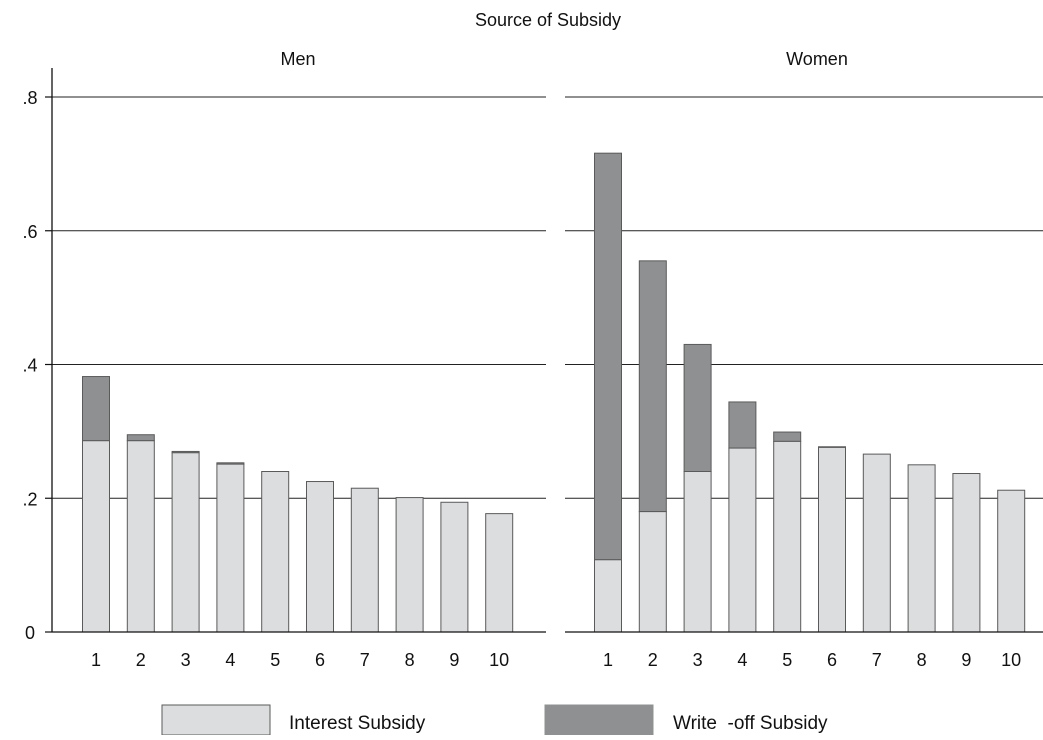 Image resolution: width=1043 pixels, height=740 pixels. Describe the element at coordinates (966, 660) in the screenshot. I see `x-tick-label-panel2: 9` at that location.